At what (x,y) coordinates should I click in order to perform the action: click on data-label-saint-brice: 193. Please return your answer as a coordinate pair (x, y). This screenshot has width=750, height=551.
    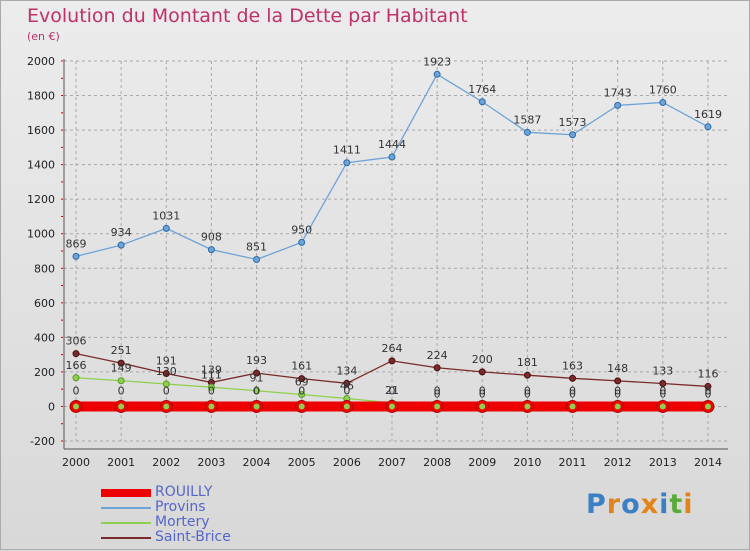
    Looking at the image, I should click on (256, 360).